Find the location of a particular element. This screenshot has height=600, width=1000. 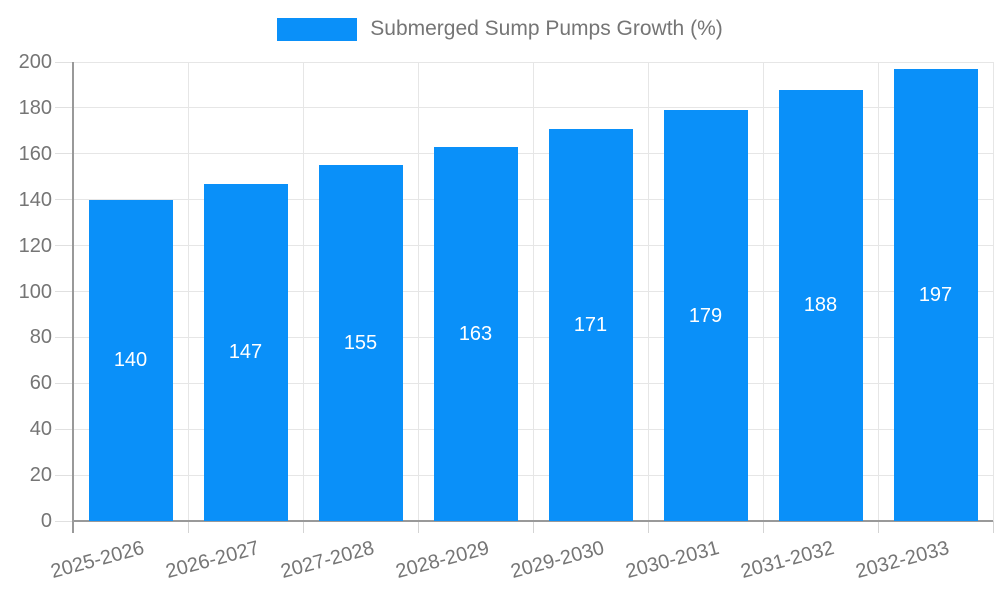

y-axis-tick-label: 40 is located at coordinates (40, 429).